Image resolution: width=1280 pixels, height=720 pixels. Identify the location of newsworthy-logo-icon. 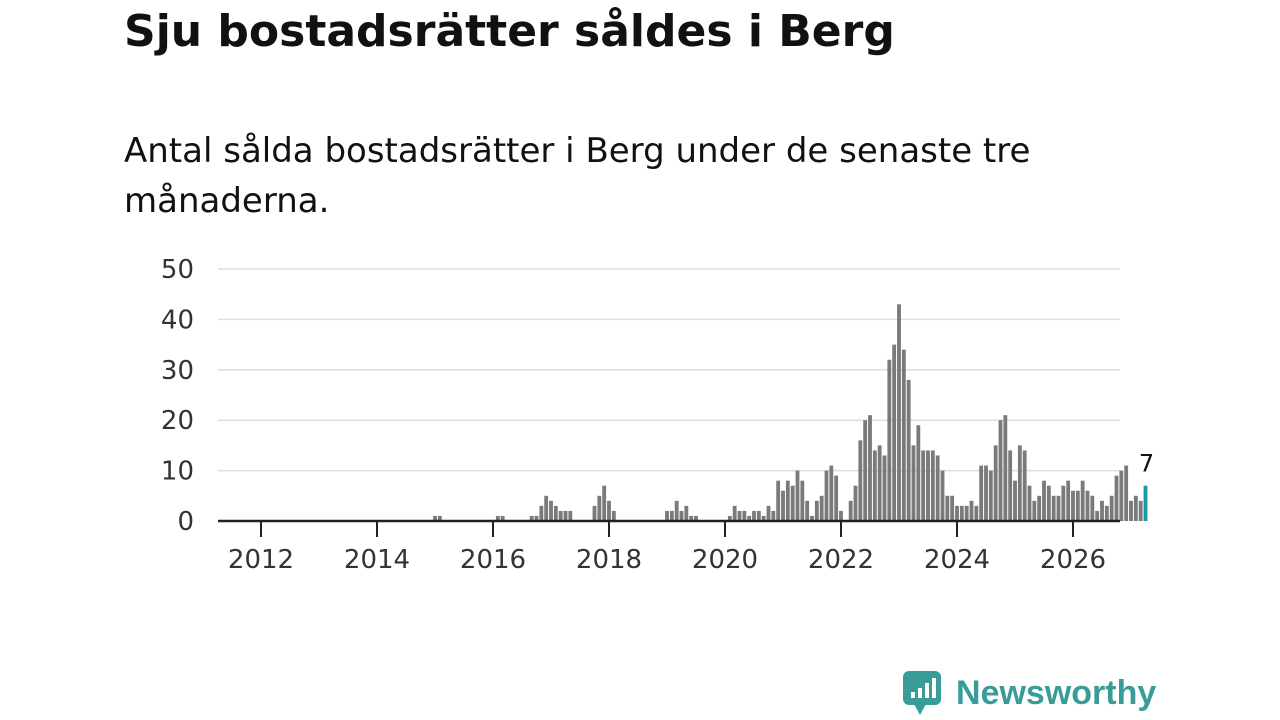
(922, 693).